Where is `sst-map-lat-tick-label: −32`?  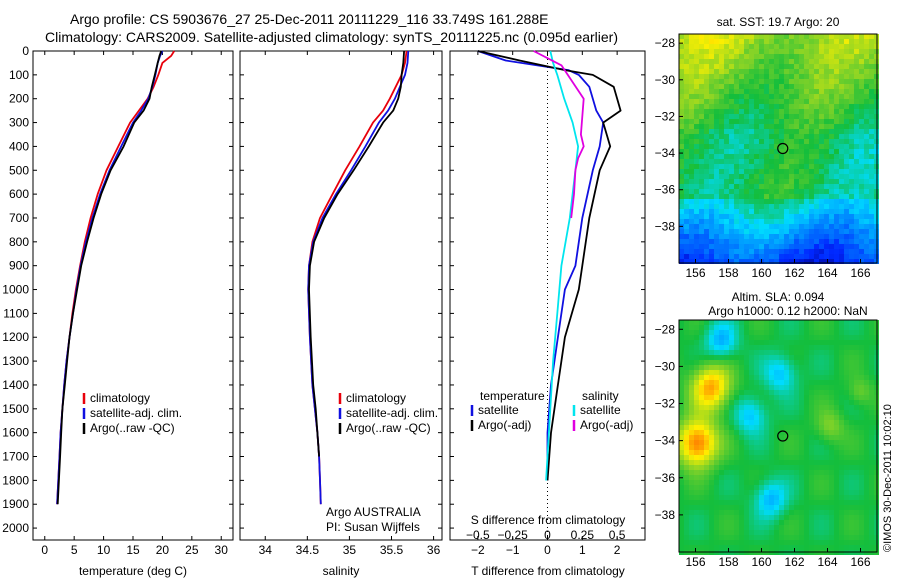 sst-map-lat-tick-label: −32 is located at coordinates (665, 116).